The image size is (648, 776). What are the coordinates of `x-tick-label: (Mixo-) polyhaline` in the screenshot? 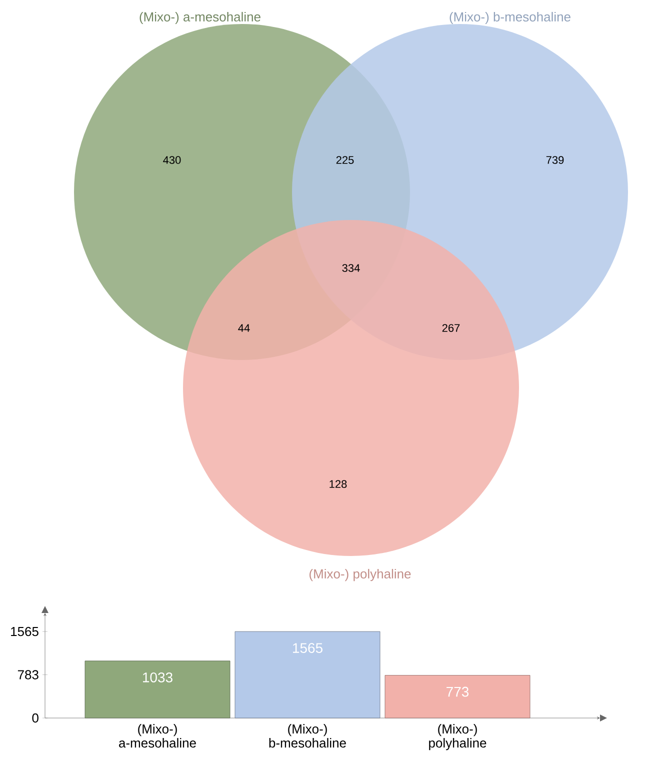 It's located at (457, 737).